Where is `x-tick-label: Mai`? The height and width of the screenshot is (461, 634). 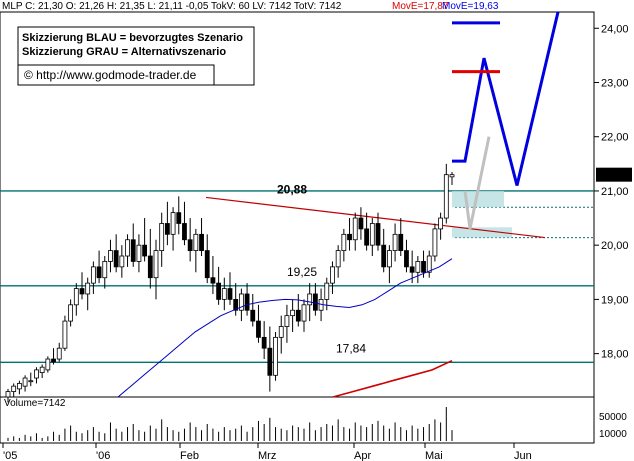 x-tick-label: Mai is located at coordinates (434, 455).